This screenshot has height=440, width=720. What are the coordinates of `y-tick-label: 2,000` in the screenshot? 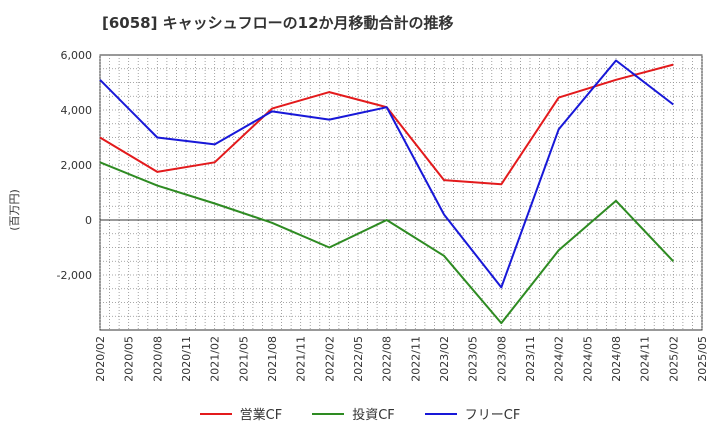 It's located at (77, 165).